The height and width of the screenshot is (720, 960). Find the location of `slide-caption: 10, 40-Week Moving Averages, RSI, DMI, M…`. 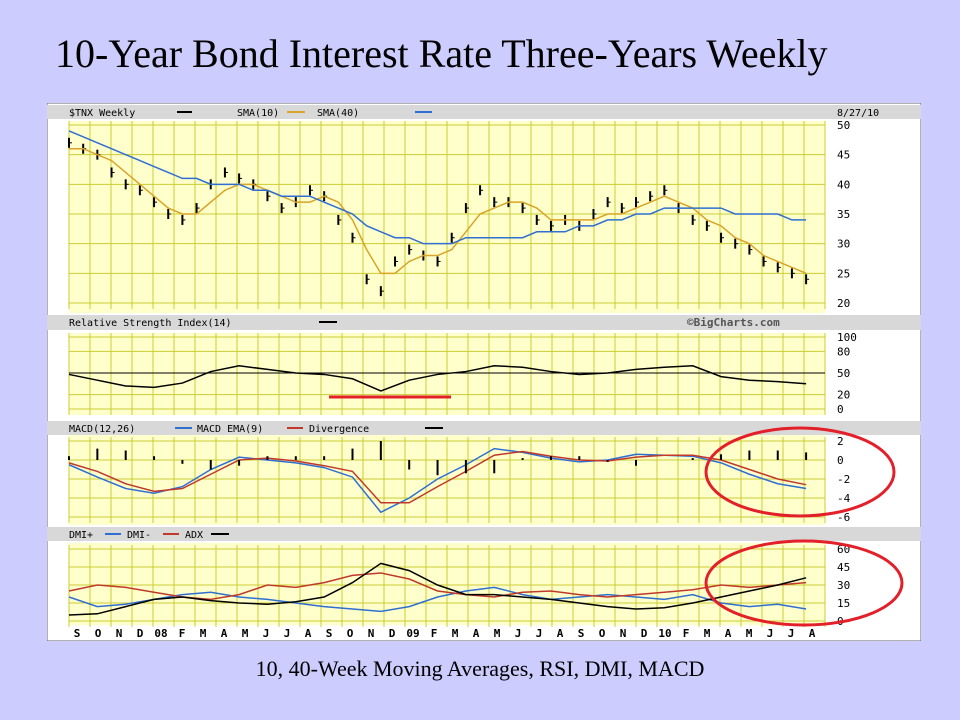

slide-caption: 10, 40-Week Moving Averages, RSI, DMI, M… is located at coordinates (480, 668).